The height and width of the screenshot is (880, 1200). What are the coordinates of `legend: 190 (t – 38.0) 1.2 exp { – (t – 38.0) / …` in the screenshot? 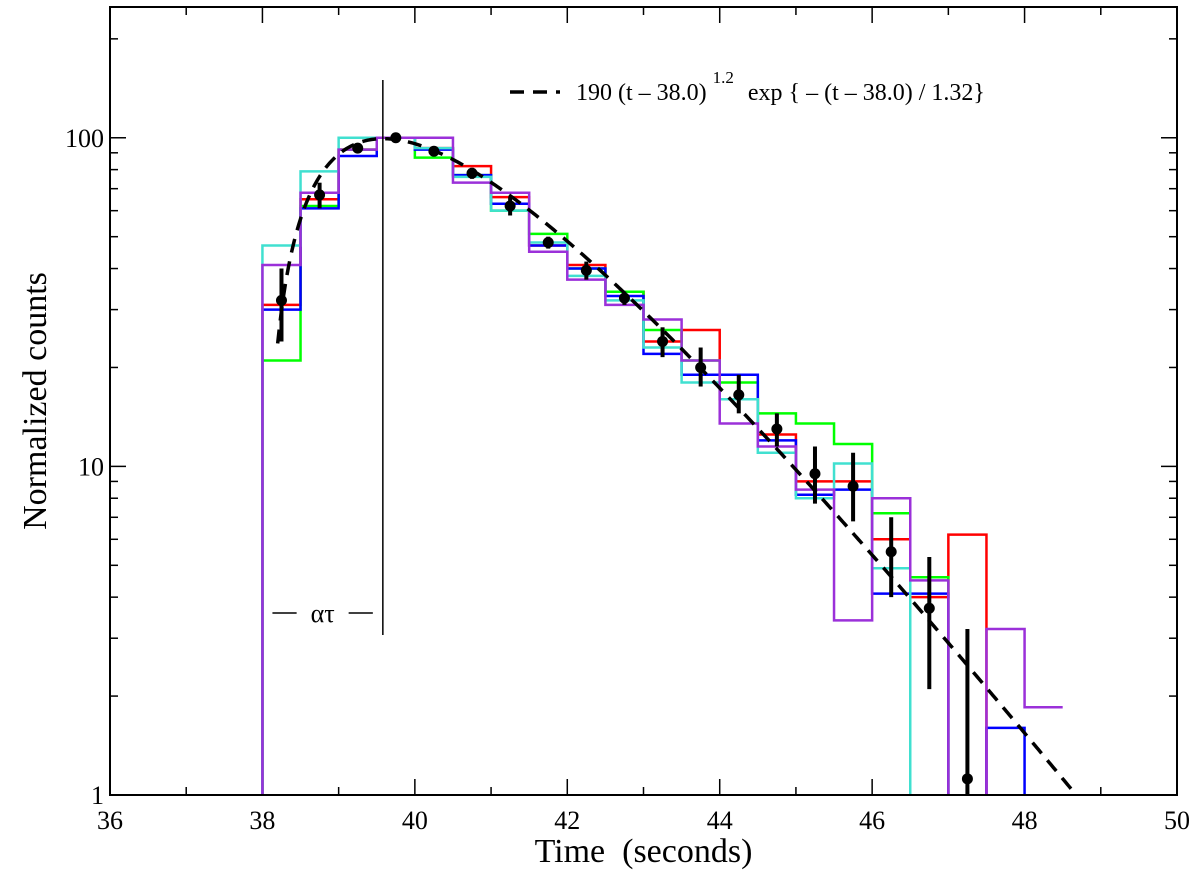 It's located at (747, 87).